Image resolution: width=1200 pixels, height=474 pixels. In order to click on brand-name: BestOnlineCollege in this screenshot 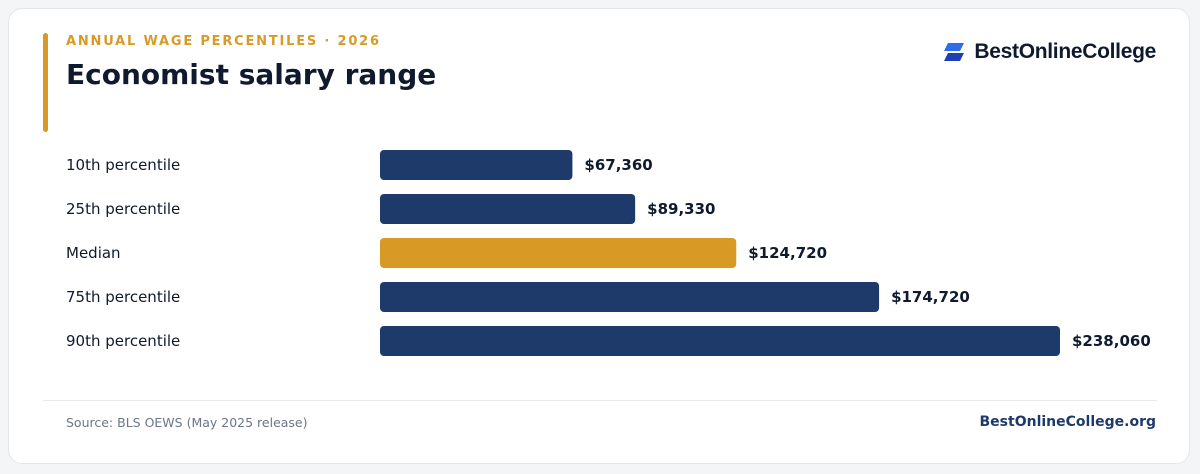, I will do `click(1065, 51)`.